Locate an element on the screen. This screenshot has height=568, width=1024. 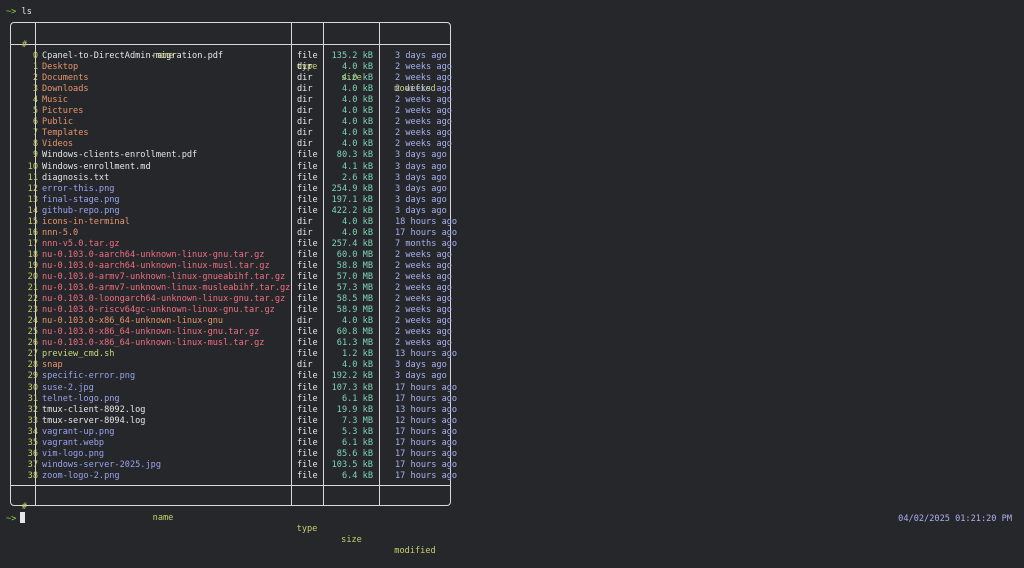
prompt-arrow: ~> is located at coordinates (11, 519).